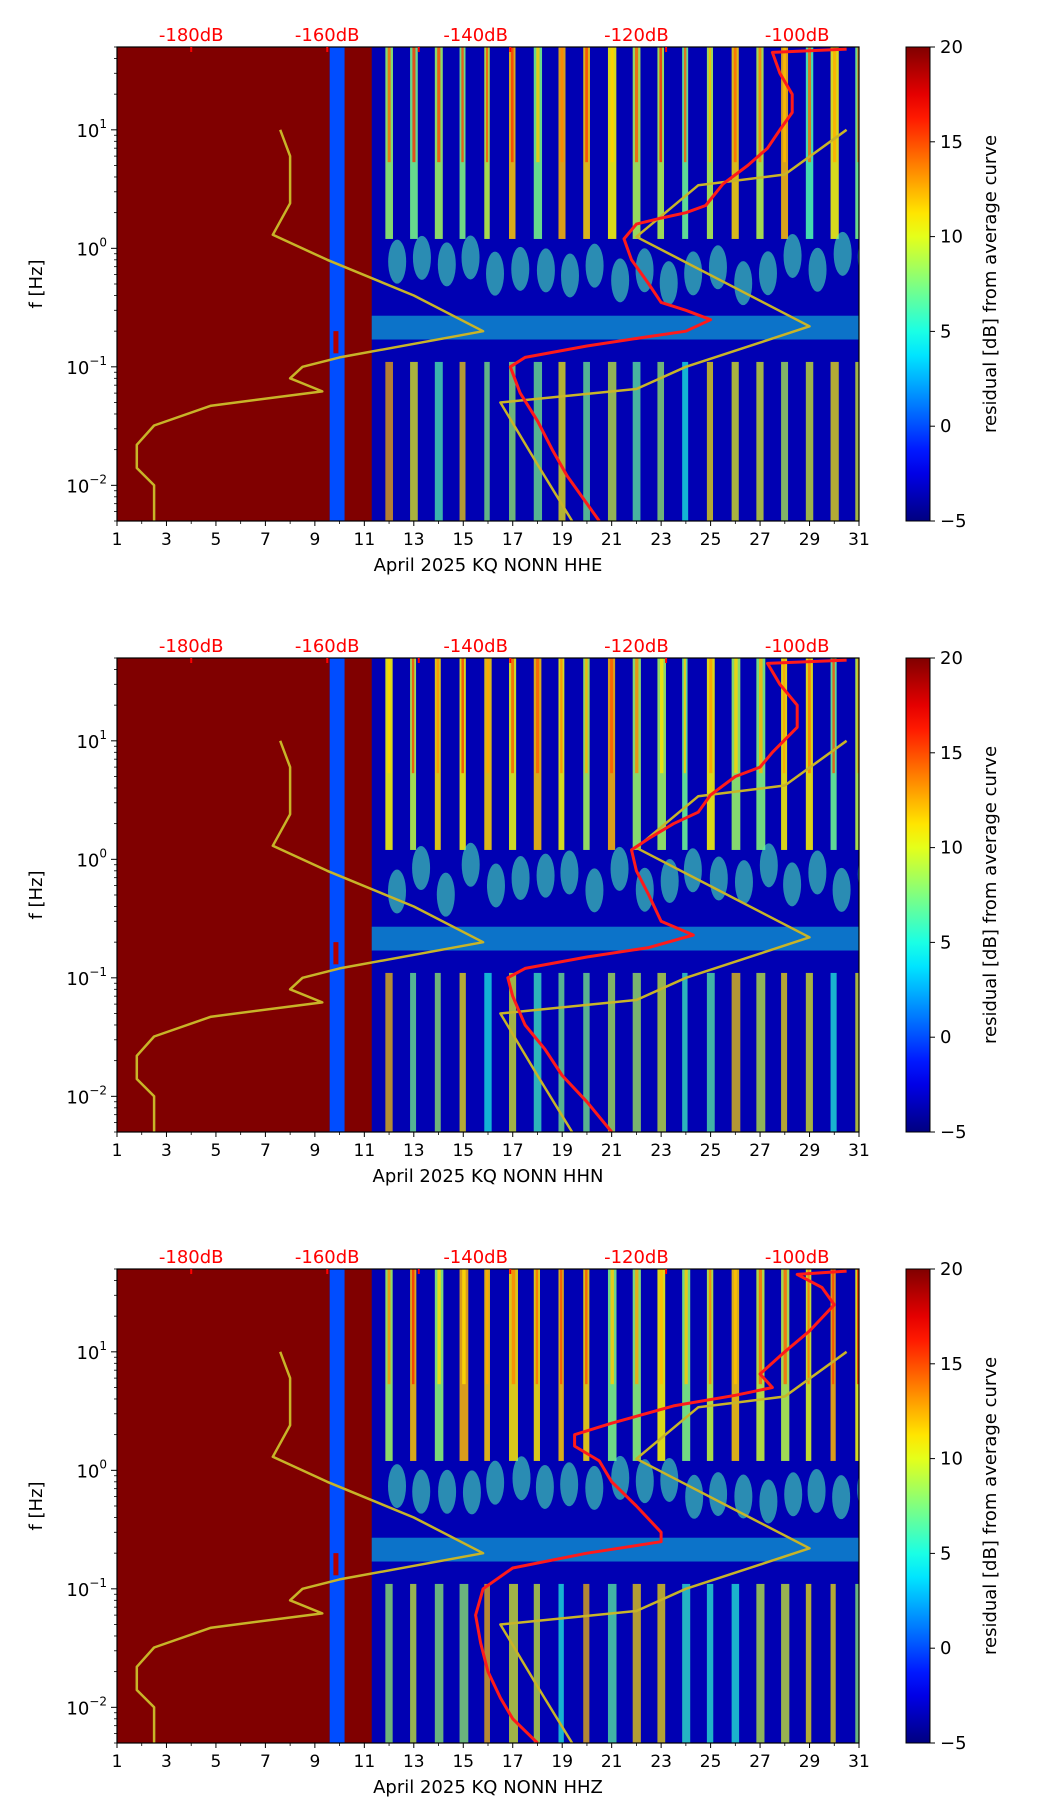  Describe the element at coordinates (488, 1787) in the screenshot. I see `x-axis-label: April 2025 KQ NONN HHZ` at that location.